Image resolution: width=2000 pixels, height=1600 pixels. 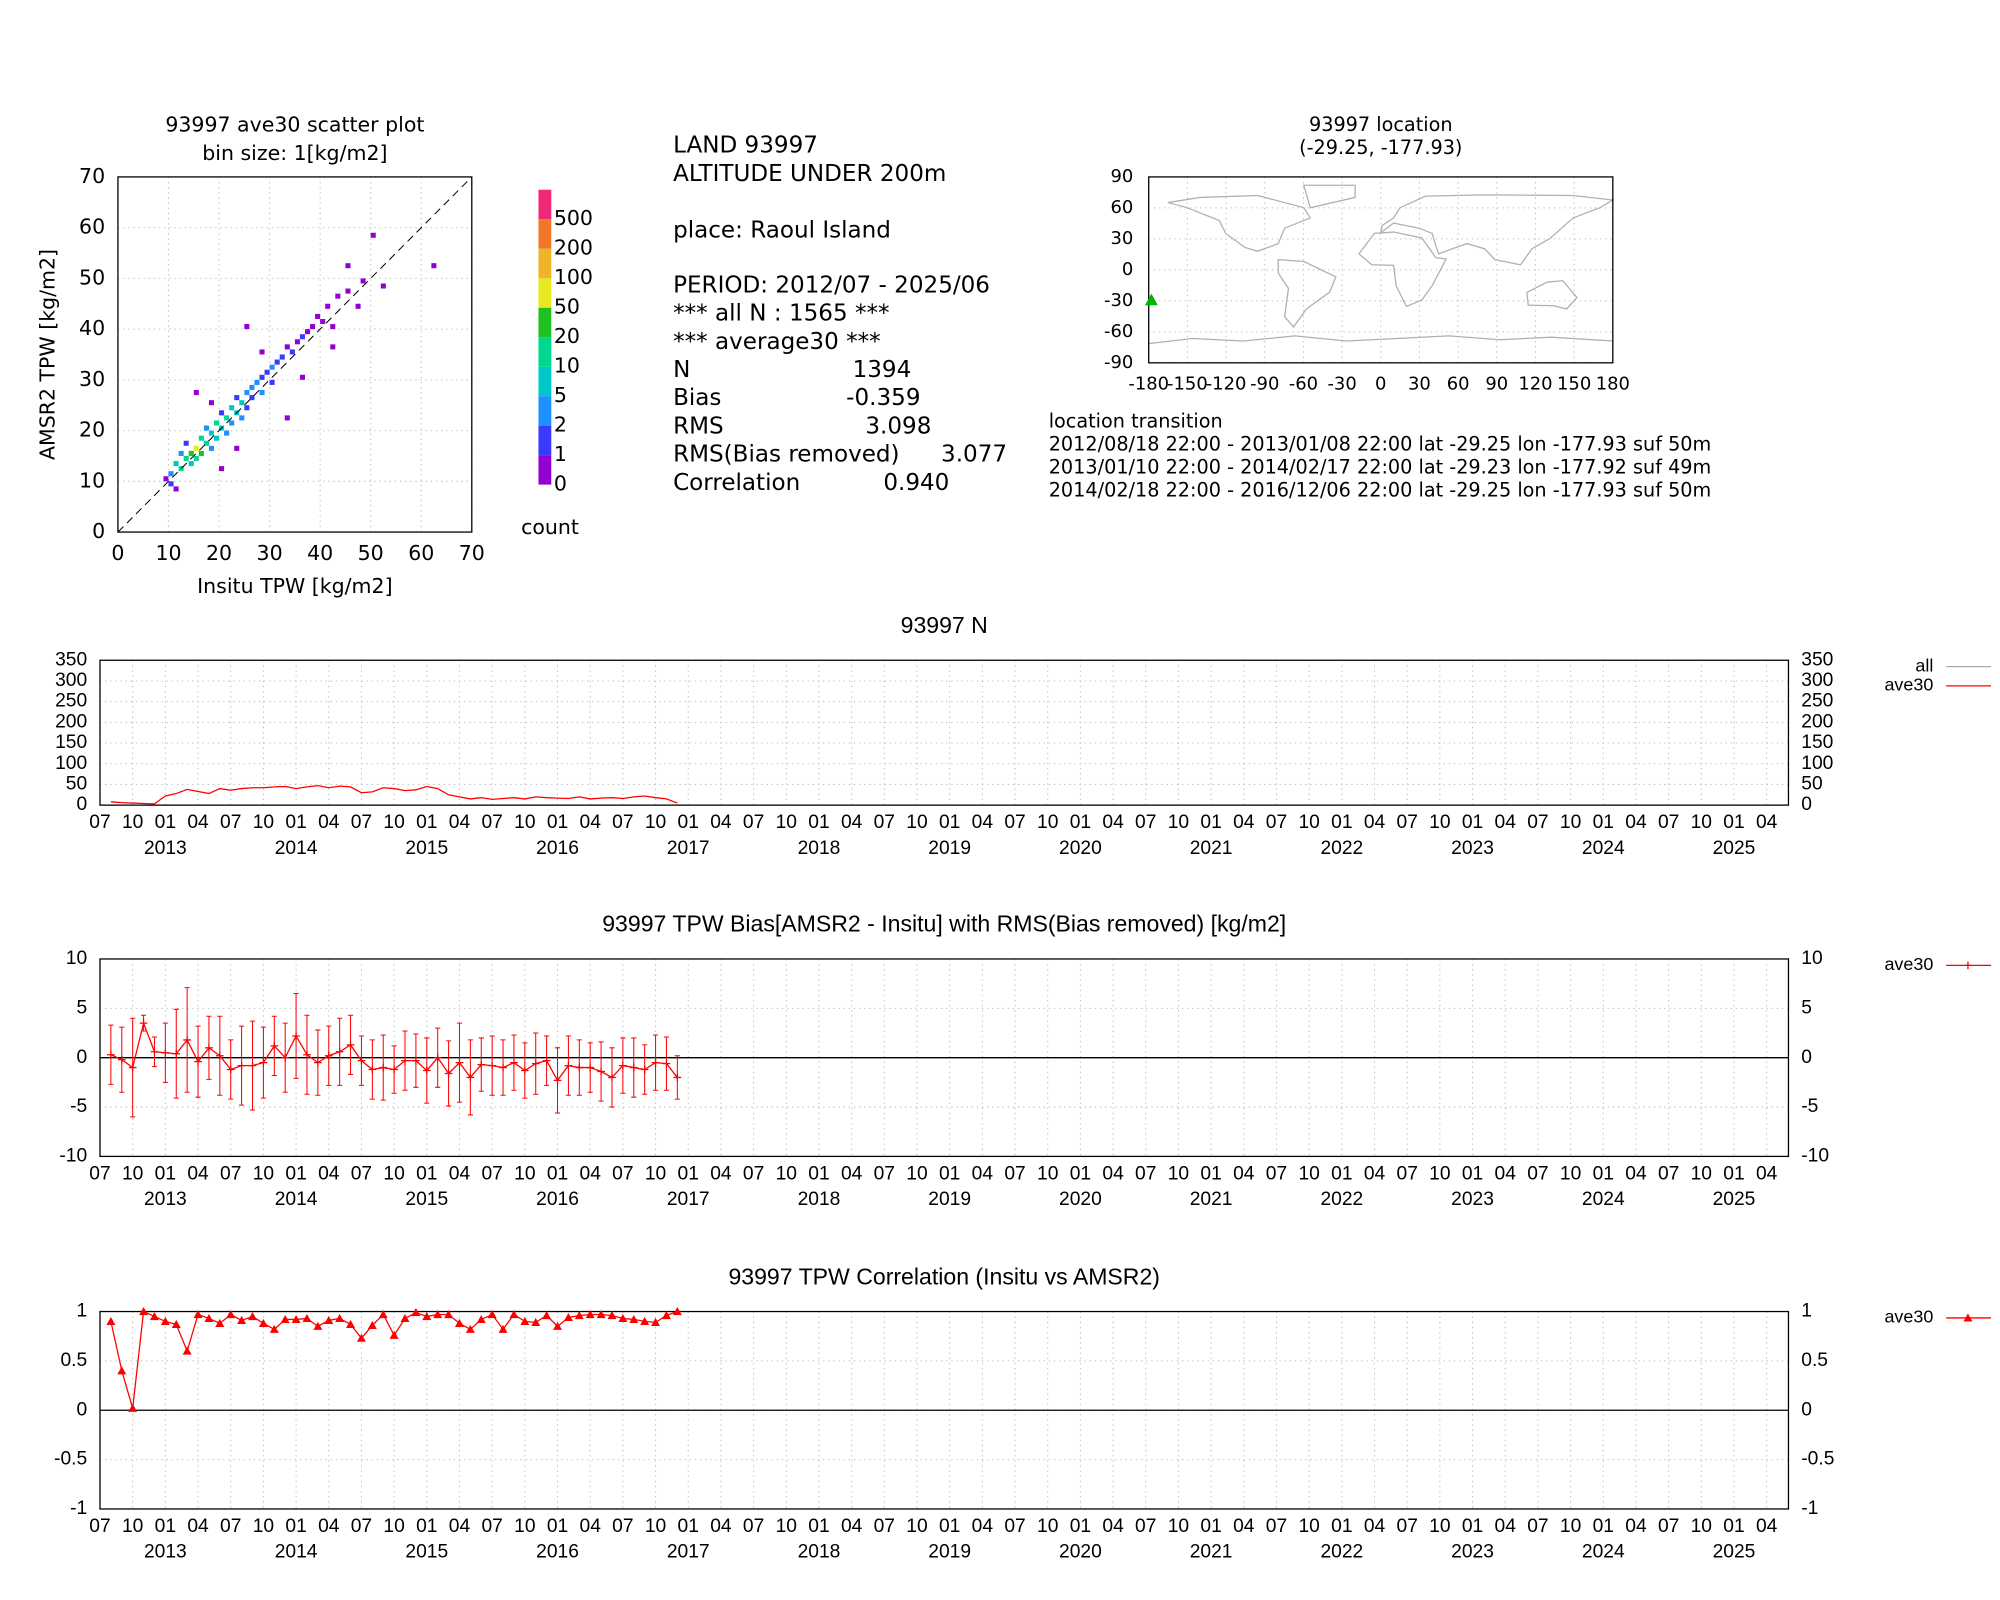 What do you see at coordinates (1817, 721) in the screenshot?
I see `y2-tick-label: 200` at bounding box center [1817, 721].